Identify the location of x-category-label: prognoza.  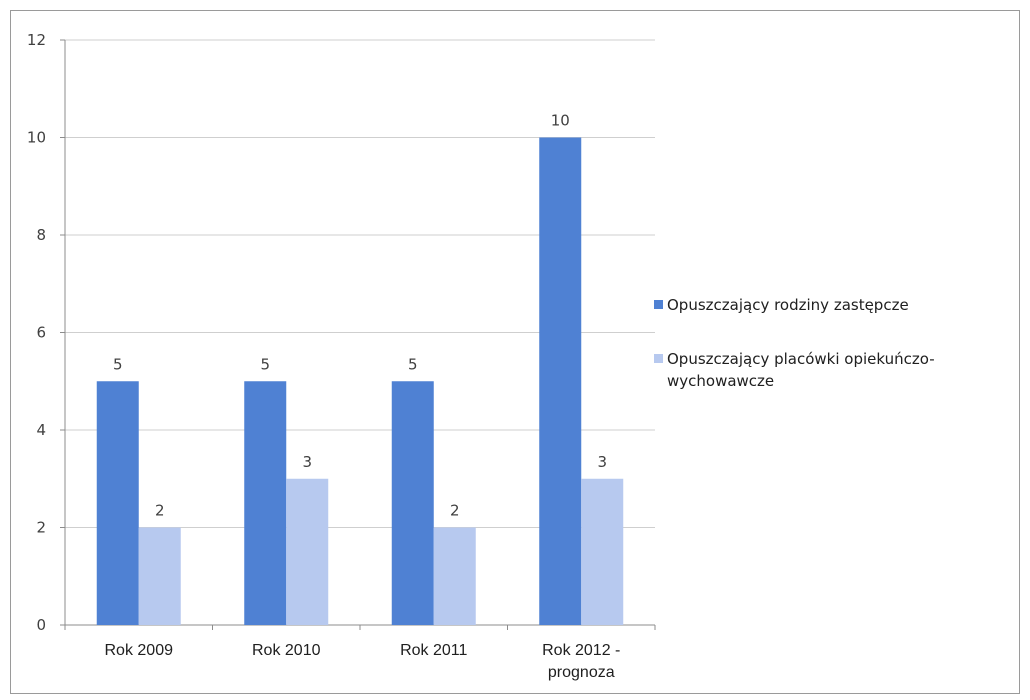
(581, 672).